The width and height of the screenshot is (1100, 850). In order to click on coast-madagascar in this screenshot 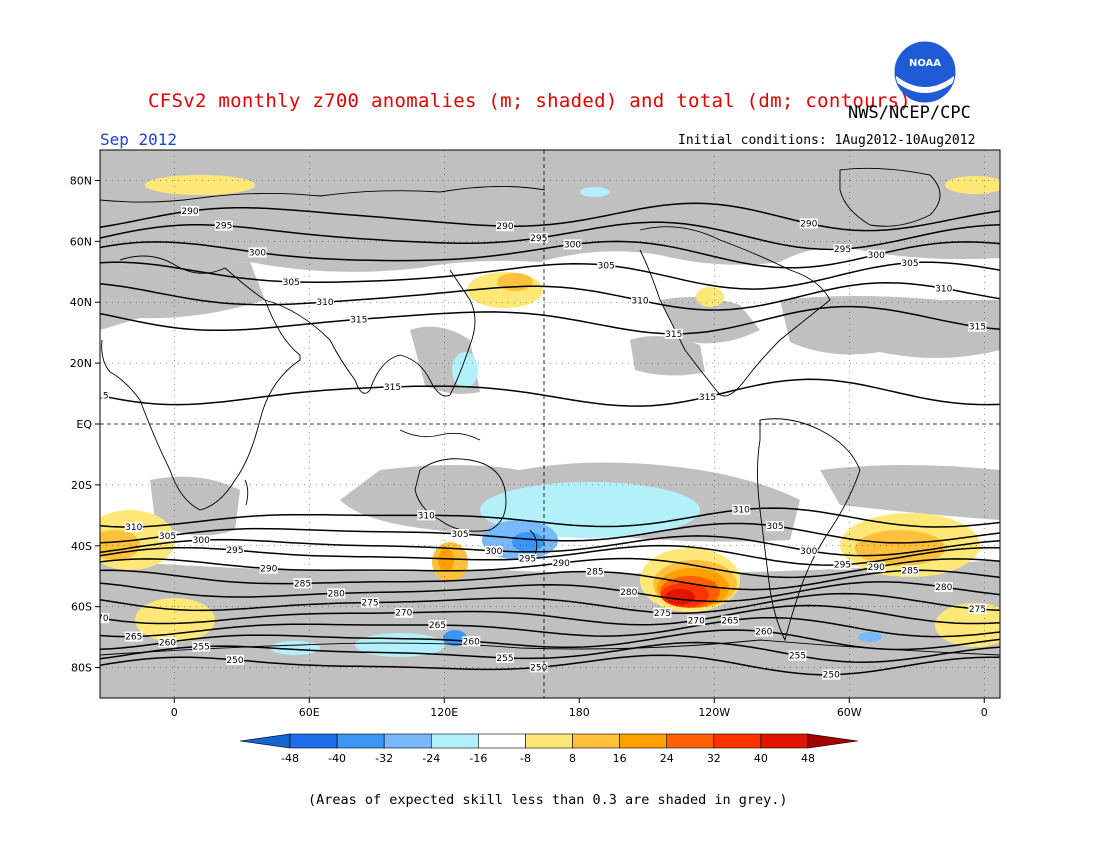, I will do `click(246, 492)`.